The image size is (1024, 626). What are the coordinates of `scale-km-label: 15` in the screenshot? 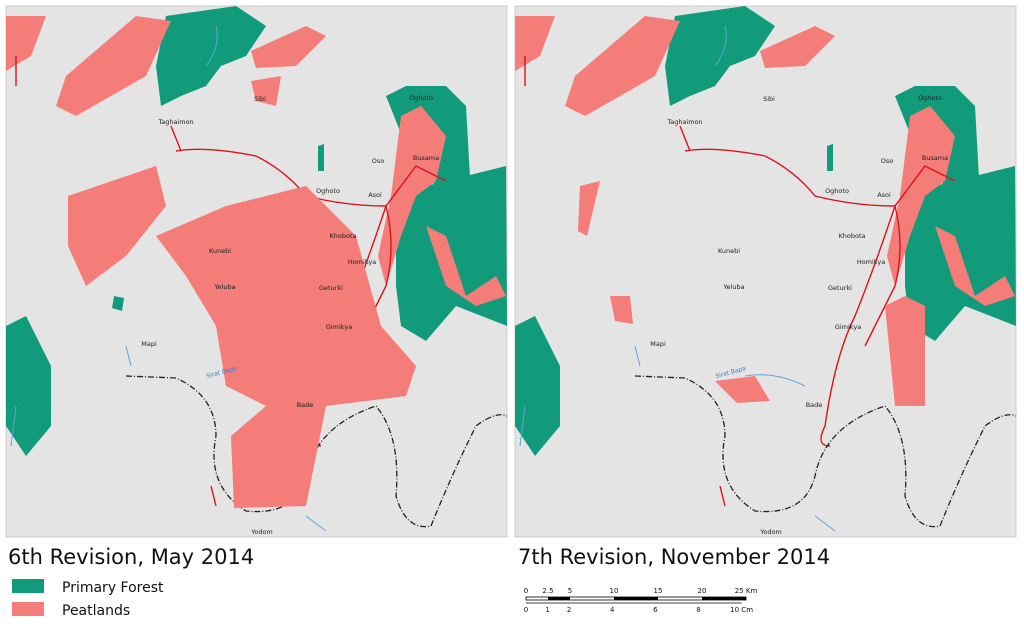 It's located at (658, 591).